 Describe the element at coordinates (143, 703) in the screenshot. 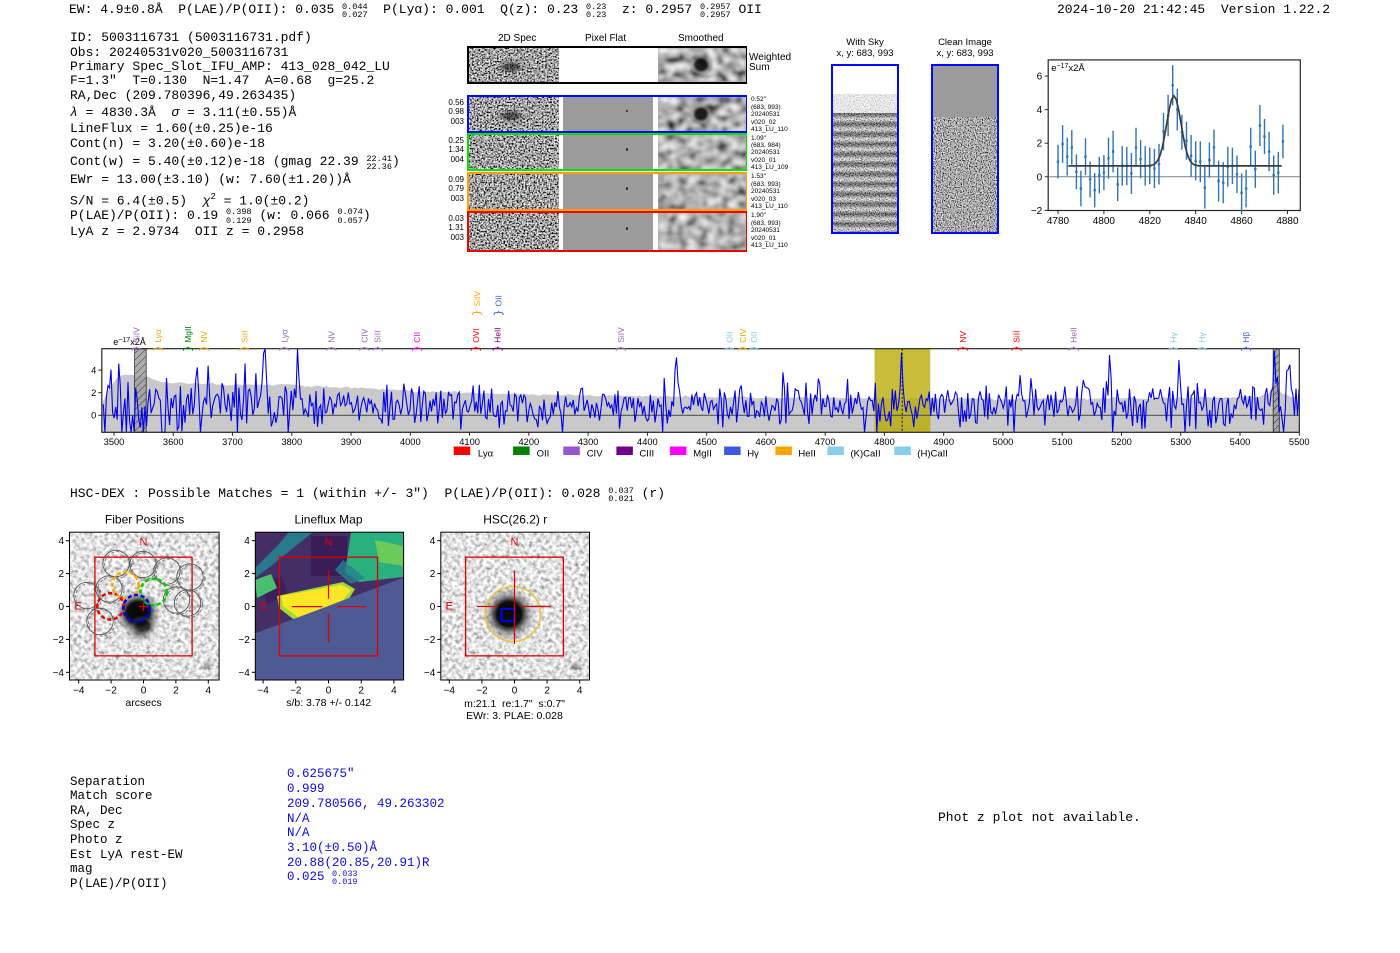

I see `svg-text: arcsecs` at that location.